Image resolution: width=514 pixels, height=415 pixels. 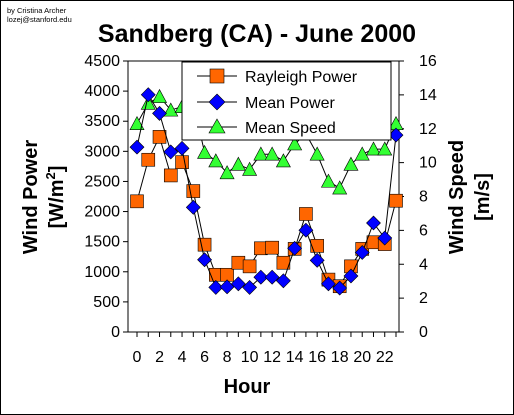 What do you see at coordinates (428, 95) in the screenshot?
I see `right-tick-label: 14` at bounding box center [428, 95].